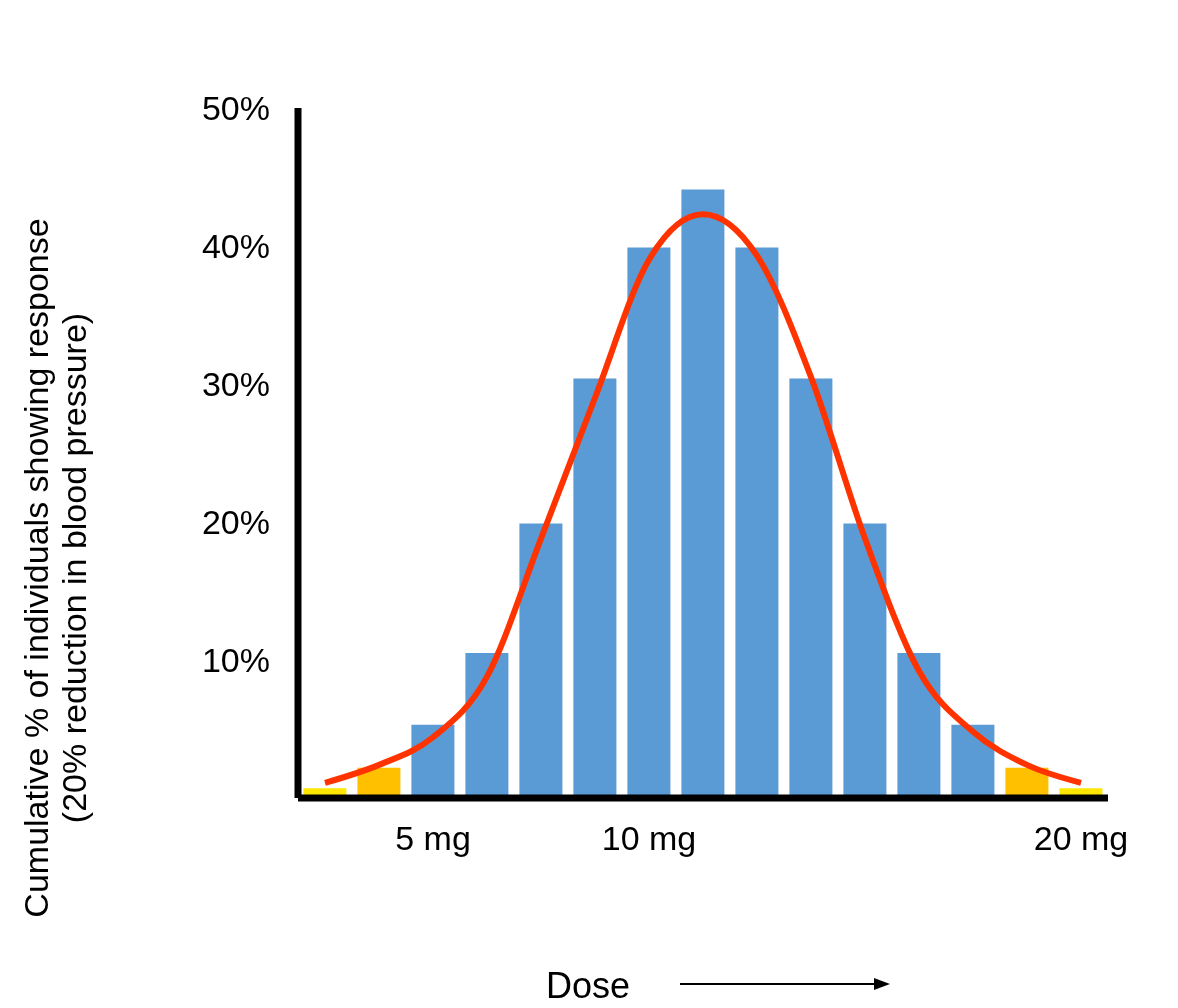 Image resolution: width=1178 pixels, height=1008 pixels. What do you see at coordinates (235, 384) in the screenshot?
I see `y-tick-label: 30%` at bounding box center [235, 384].